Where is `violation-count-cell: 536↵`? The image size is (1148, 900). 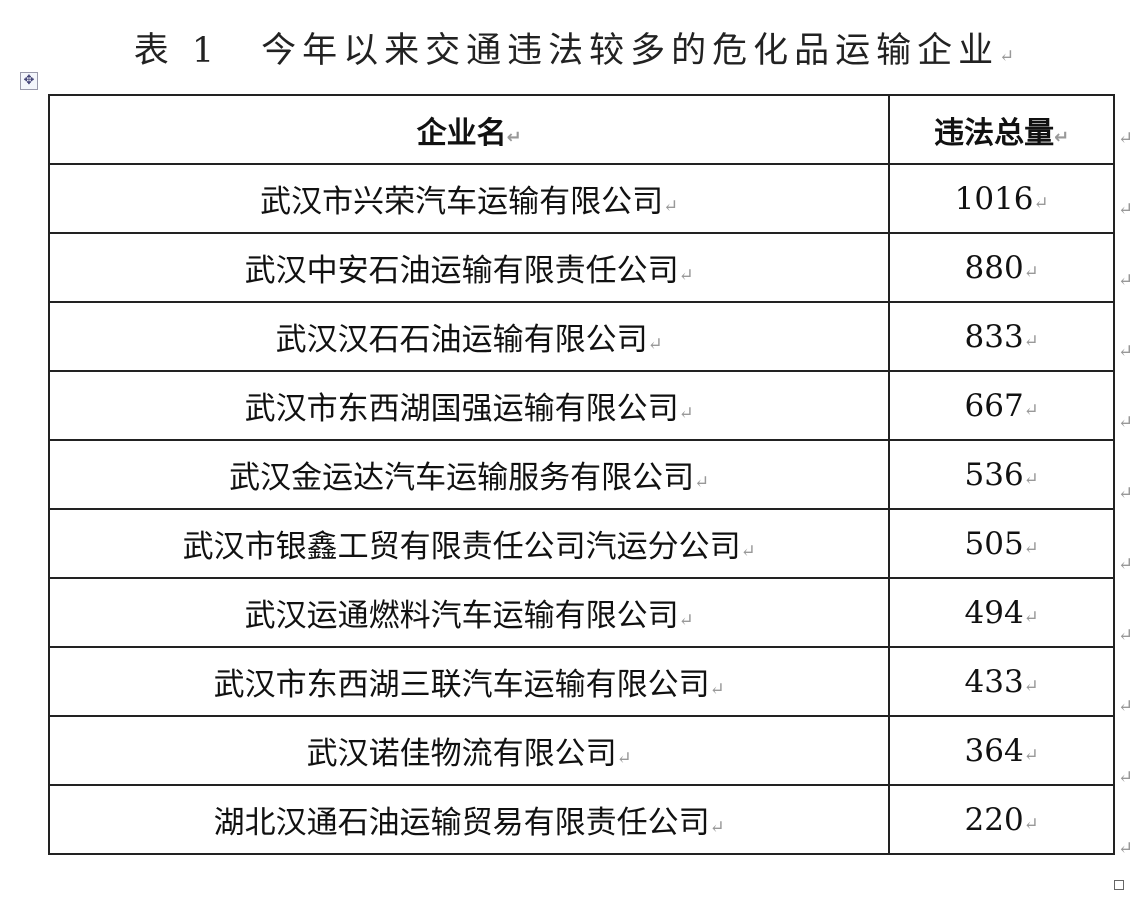
violation-count-cell: 536↵ is located at coordinates (1001, 474).